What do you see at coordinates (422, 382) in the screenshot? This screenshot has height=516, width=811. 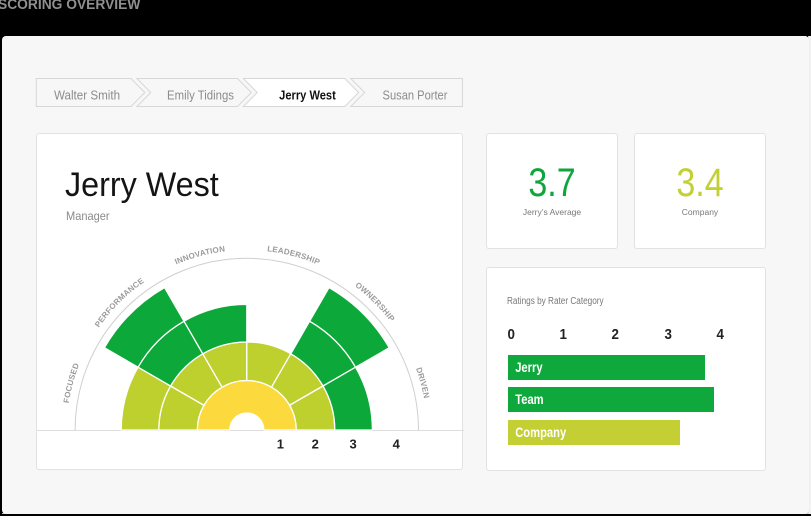 I see `svg-text: DRIVEN` at bounding box center [422, 382].